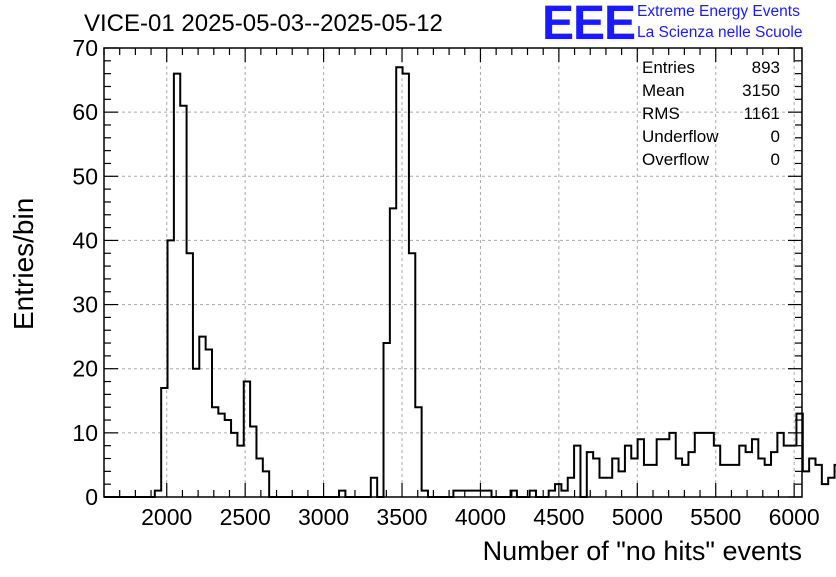  I want to click on x-axis-label: Number of "no hits" events, so click(642, 551).